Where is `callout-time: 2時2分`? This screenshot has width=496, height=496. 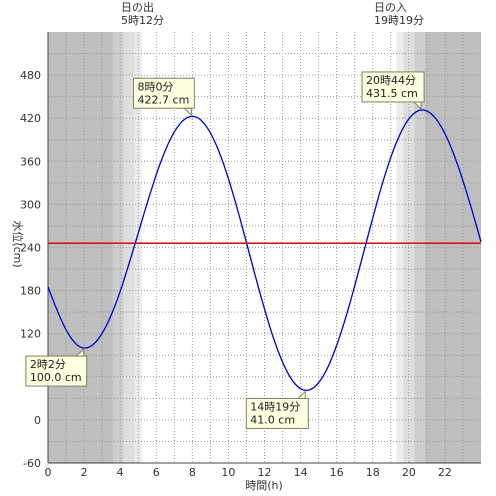 callout-time: 2時2分 is located at coordinates (48, 364).